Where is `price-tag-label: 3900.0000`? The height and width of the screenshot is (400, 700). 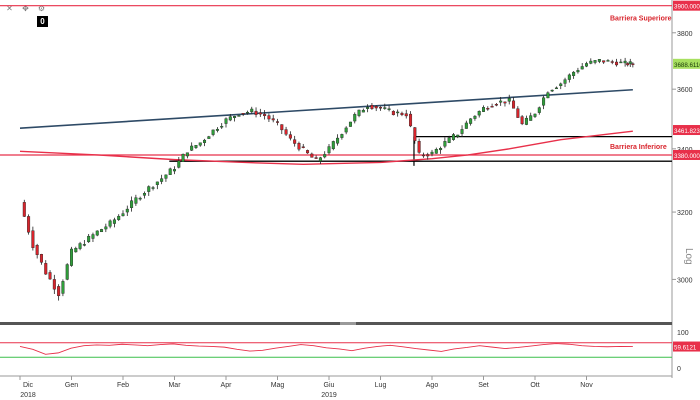
price-tag-label: 3900.0000 is located at coordinates (687, 7).